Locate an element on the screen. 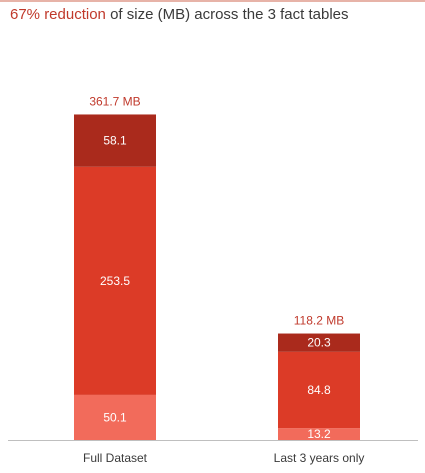 This screenshot has width=425, height=473. title-highlight: 67% reduction is located at coordinates (58, 14).